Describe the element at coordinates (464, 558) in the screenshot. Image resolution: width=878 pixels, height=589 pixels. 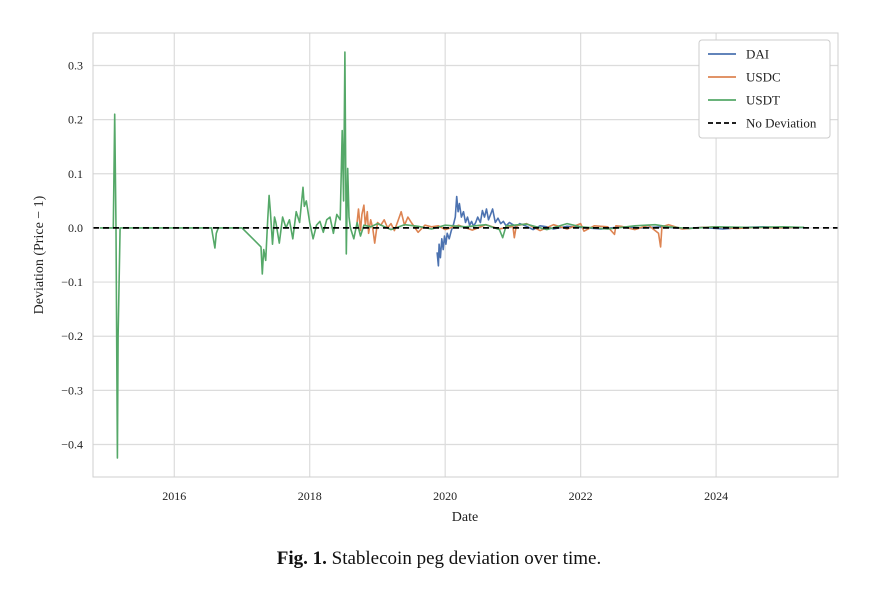
I see `caption-text: Stablecoin peg deviation over time.` at that location.